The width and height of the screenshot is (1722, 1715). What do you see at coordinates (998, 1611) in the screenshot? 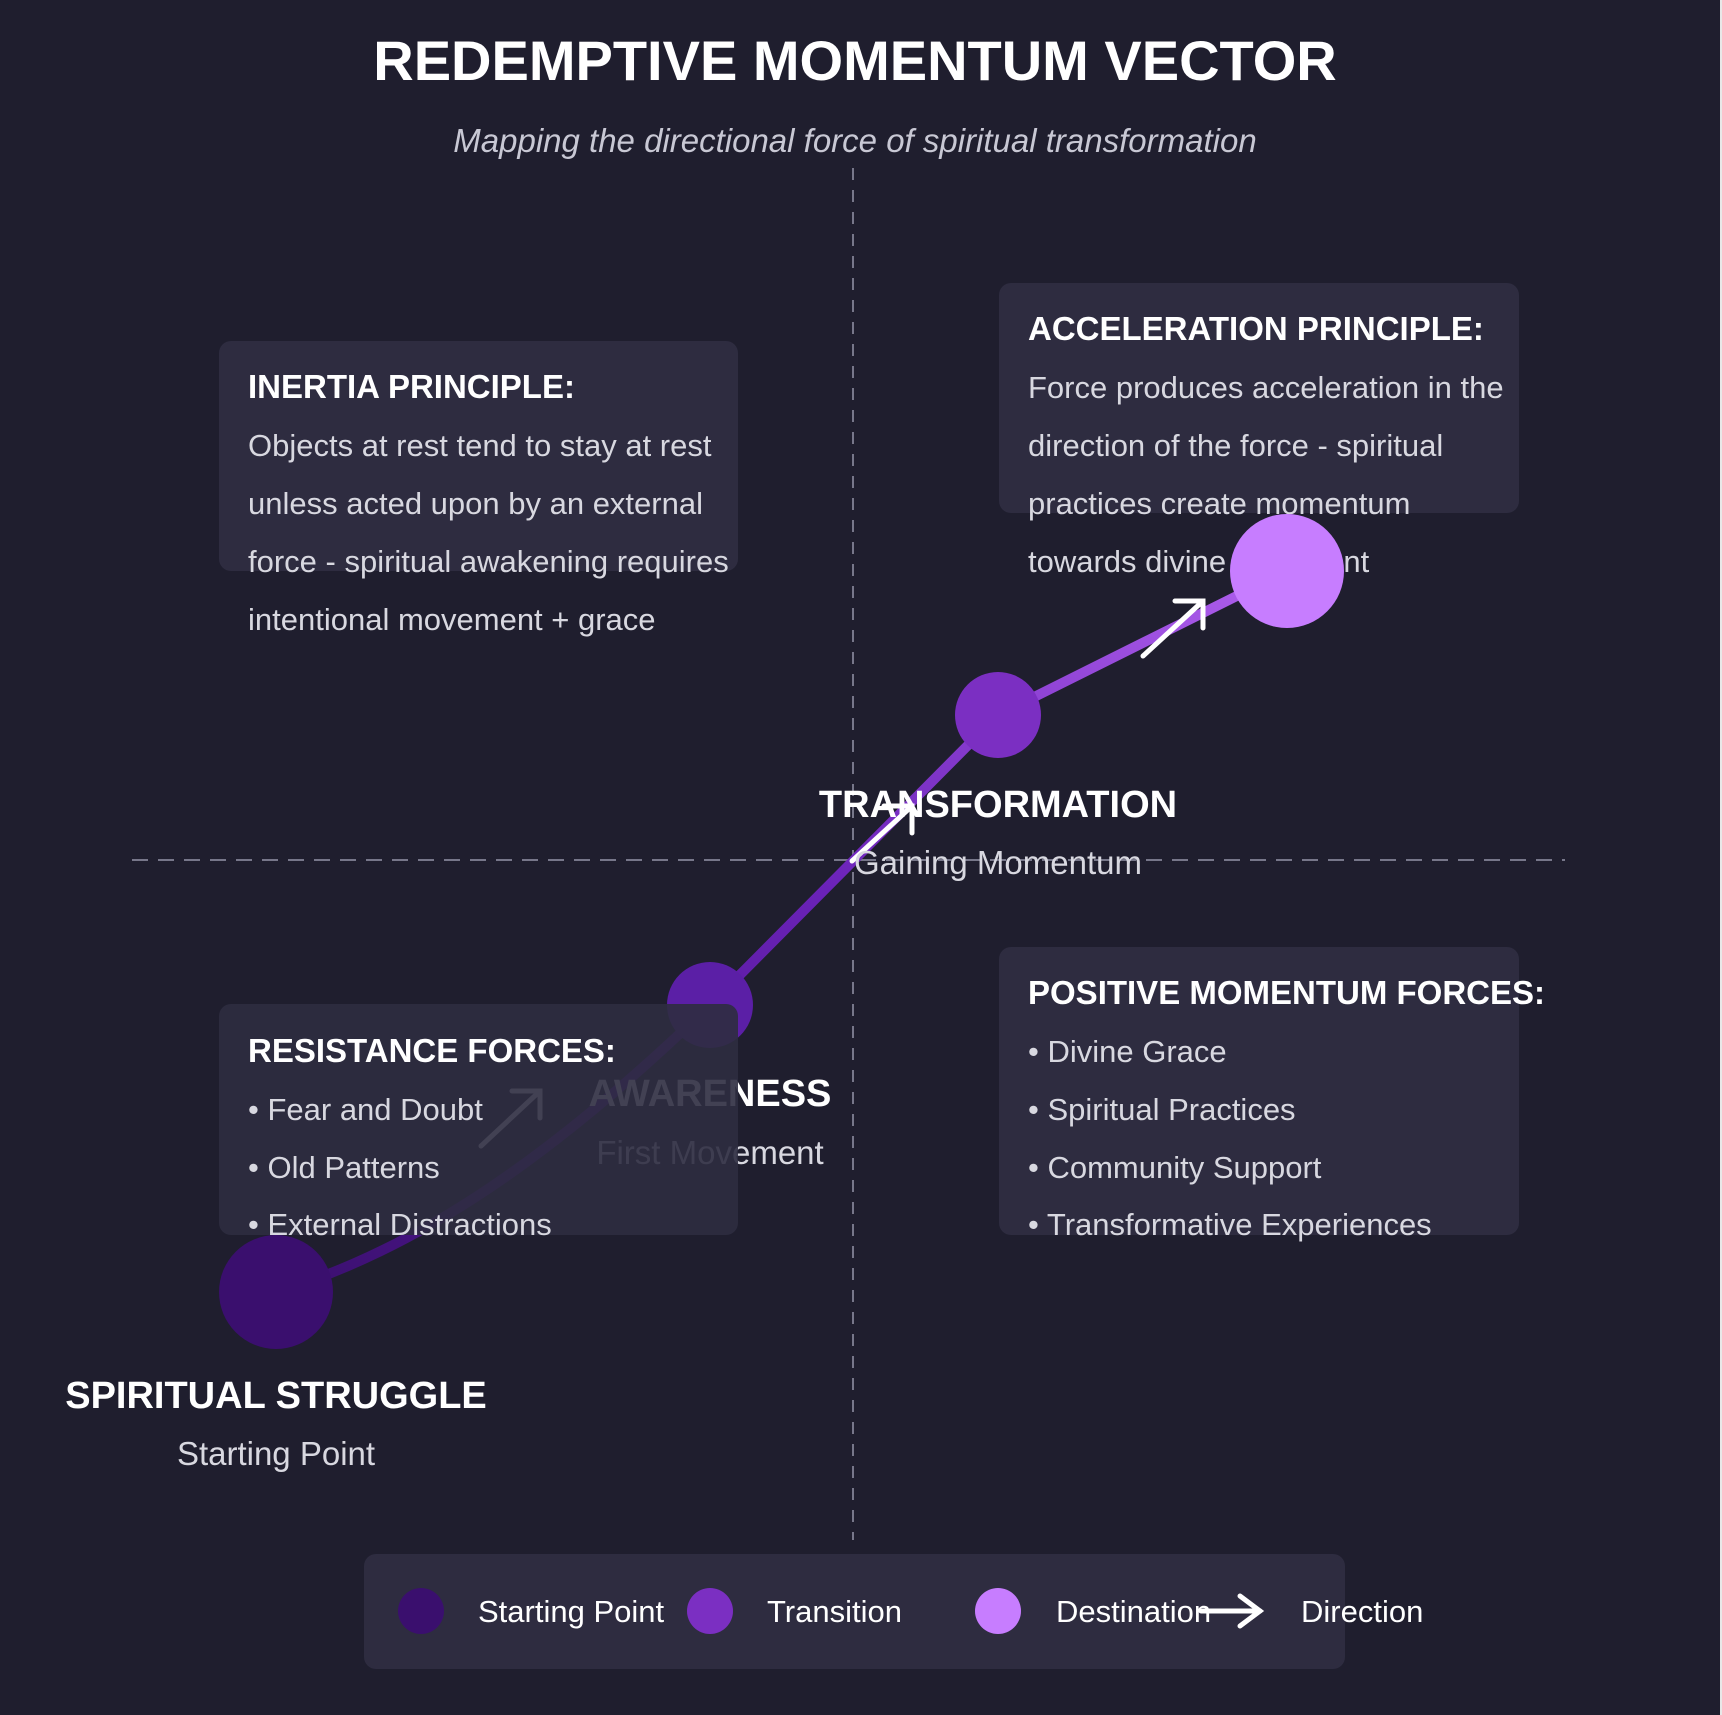
I see `legend-destination-swatch` at bounding box center [998, 1611].